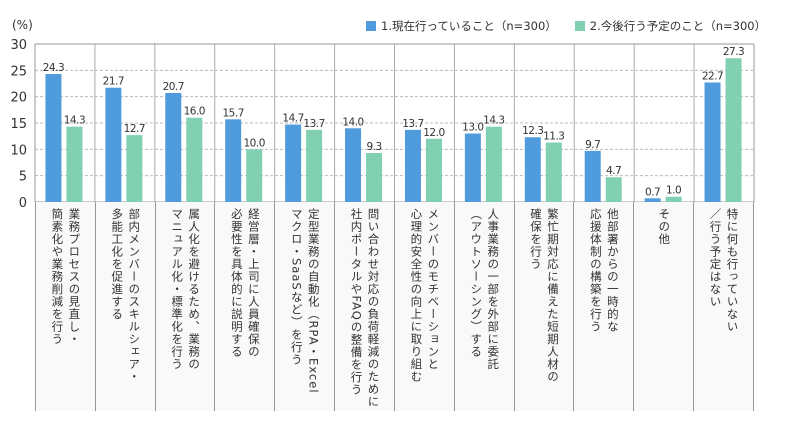 The image size is (790, 440). Describe the element at coordinates (134, 295) in the screenshot. I see `category-label-line: 部内メンバーのスキルシェア・` at that location.